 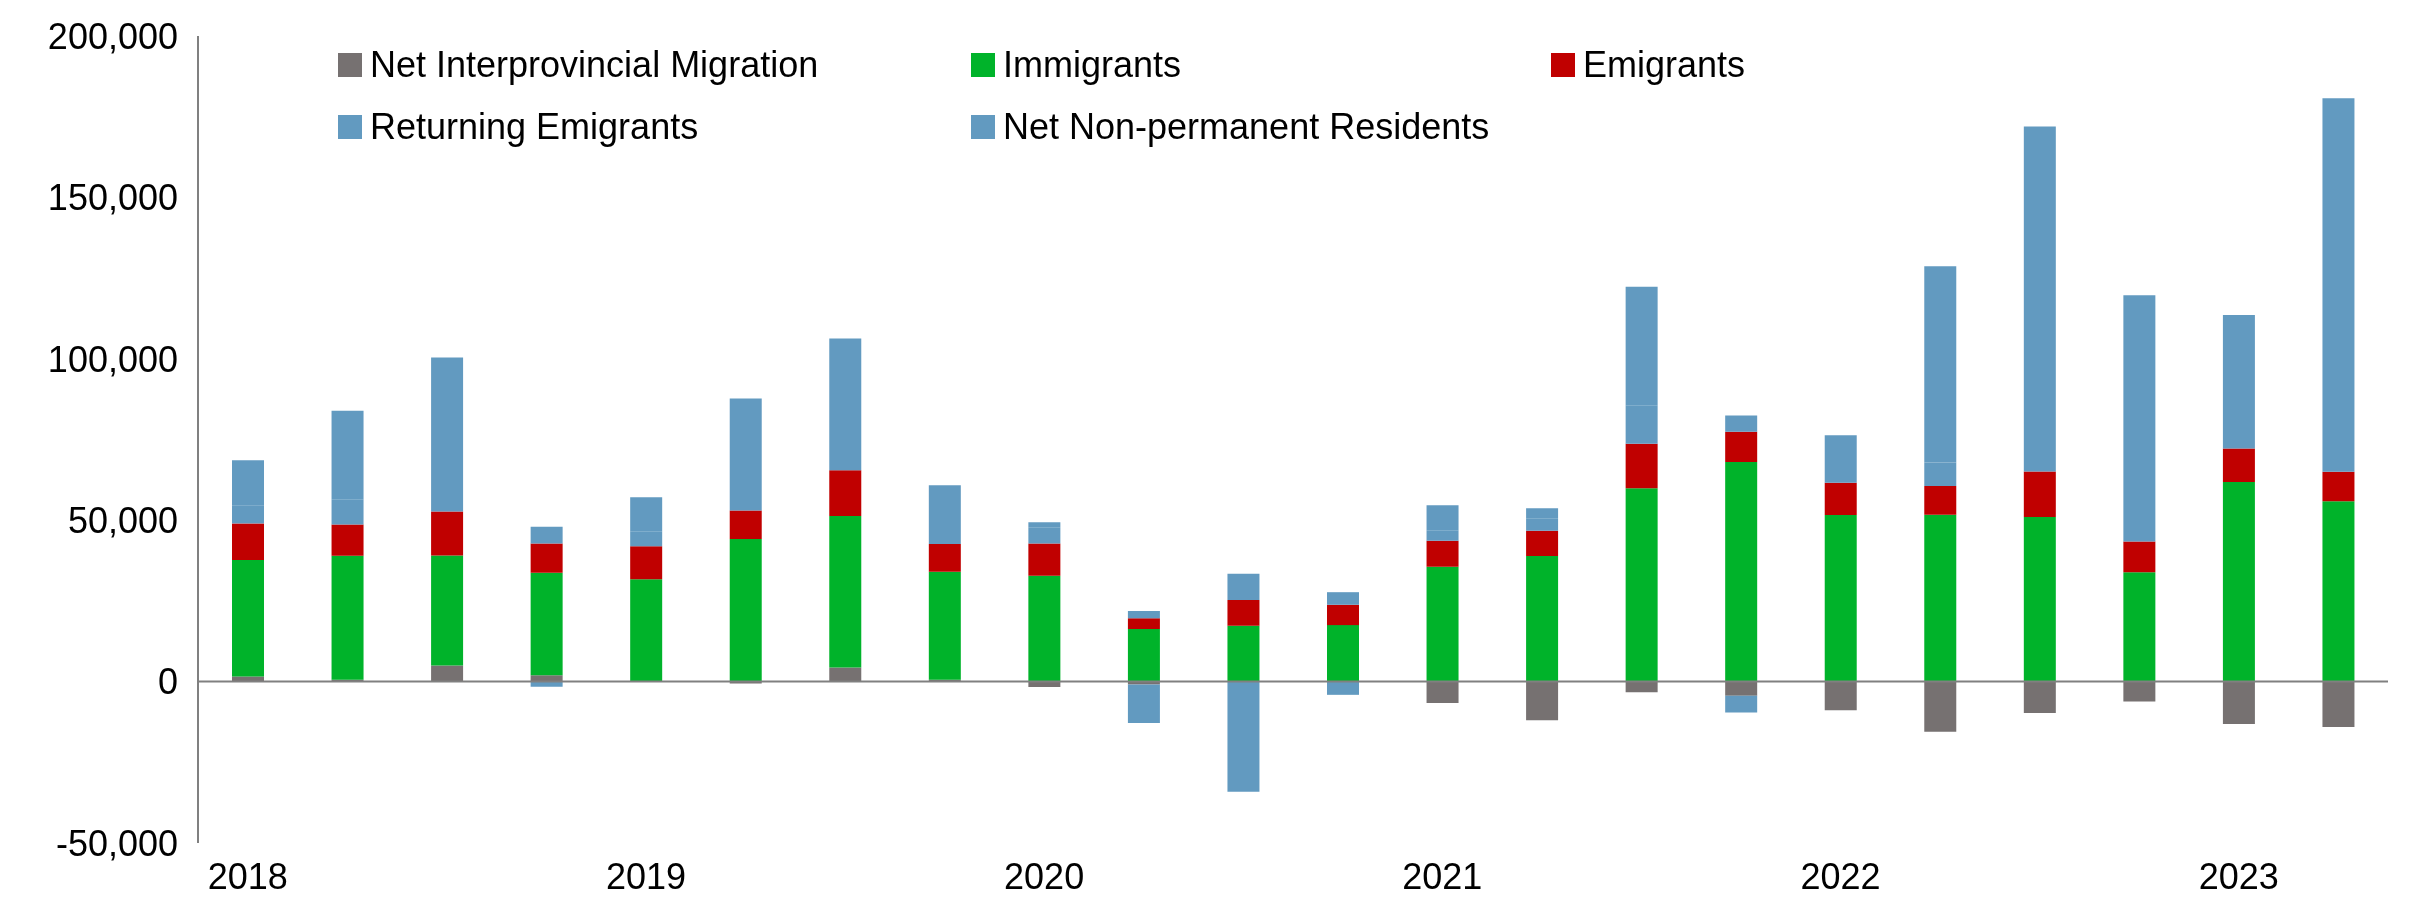 What do you see at coordinates (122, 520) in the screenshot?
I see `y-tick-label: 50,000` at bounding box center [122, 520].